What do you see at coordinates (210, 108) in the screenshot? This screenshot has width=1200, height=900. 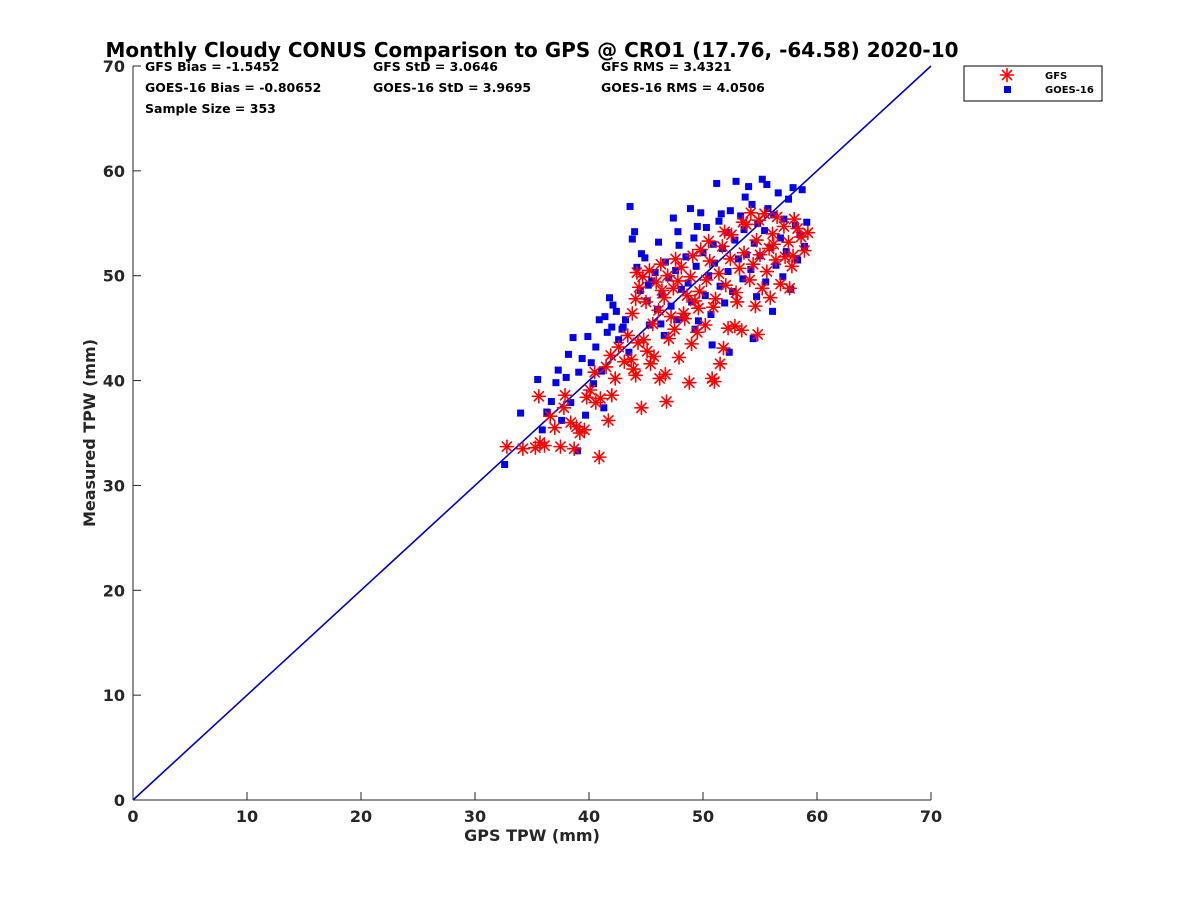 I see `sample-size-text: Sample Size = 353` at bounding box center [210, 108].